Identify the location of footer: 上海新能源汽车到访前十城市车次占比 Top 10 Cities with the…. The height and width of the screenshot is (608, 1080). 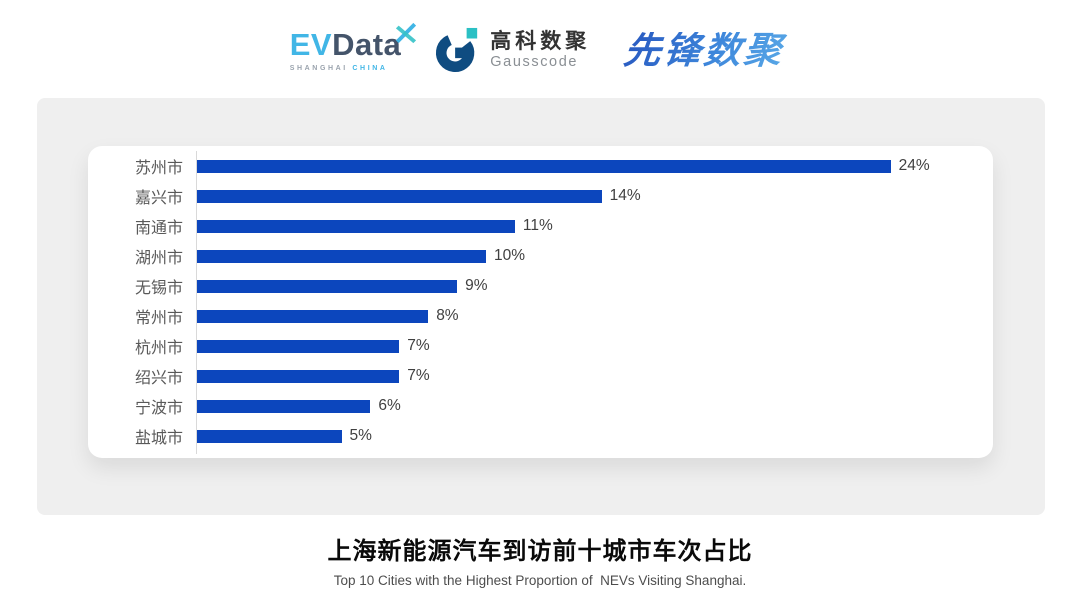
(540, 559).